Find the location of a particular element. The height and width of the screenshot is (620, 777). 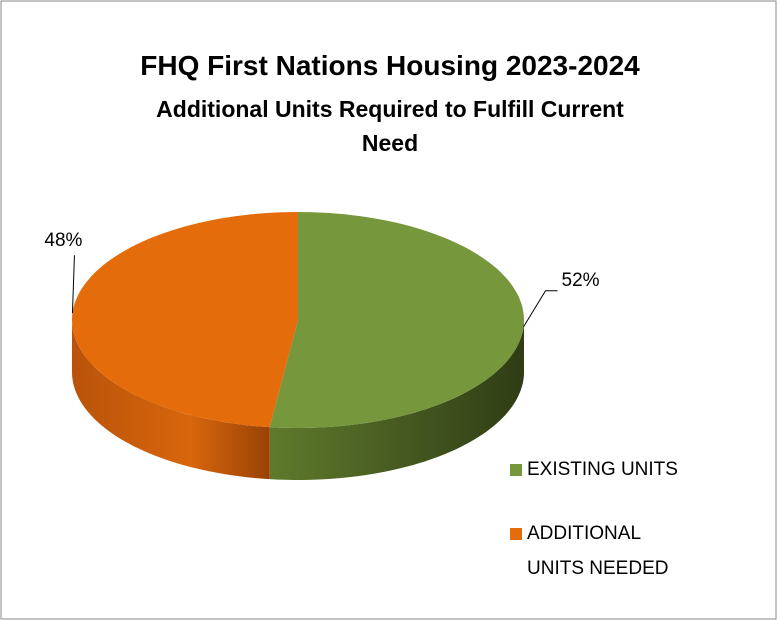

data-label: 48% is located at coordinates (63, 240).